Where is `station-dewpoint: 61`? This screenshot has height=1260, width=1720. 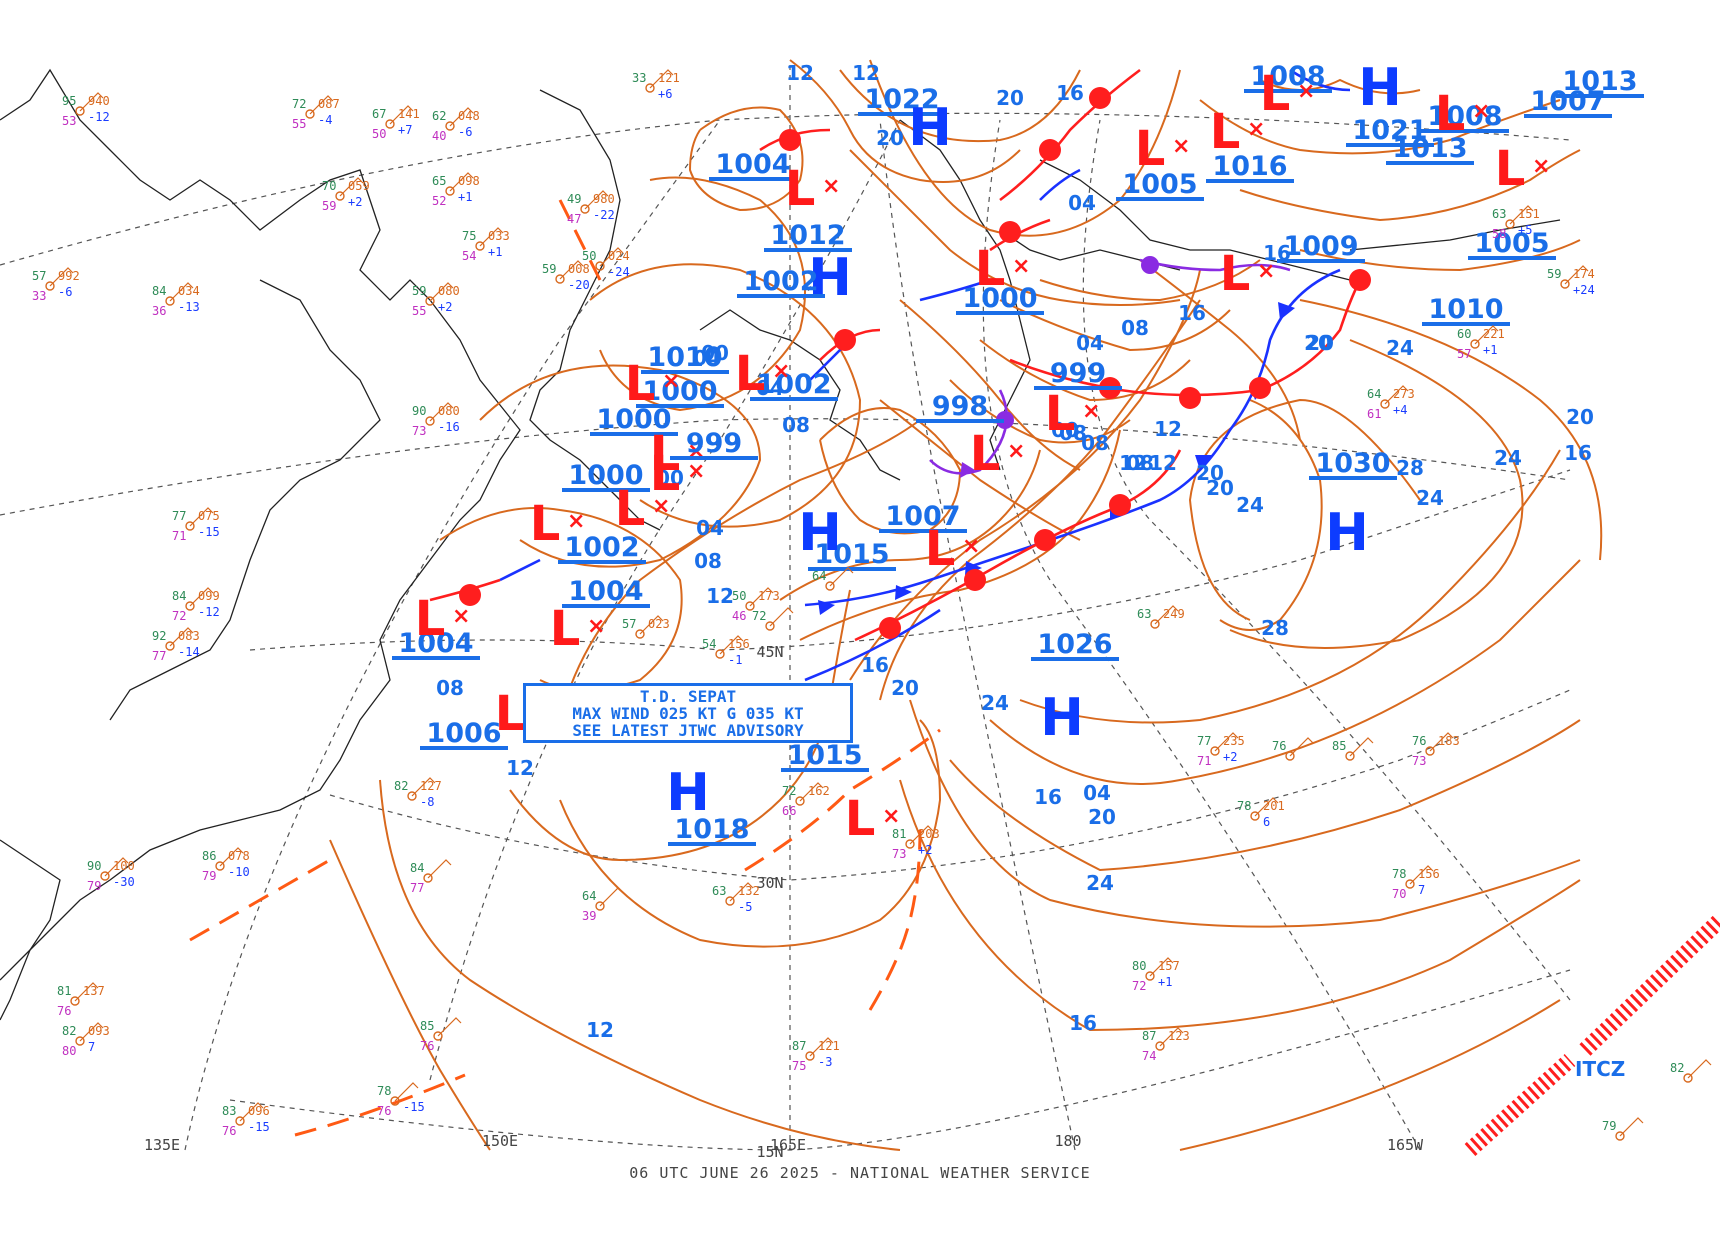 station-dewpoint: 61 is located at coordinates (1374, 414).